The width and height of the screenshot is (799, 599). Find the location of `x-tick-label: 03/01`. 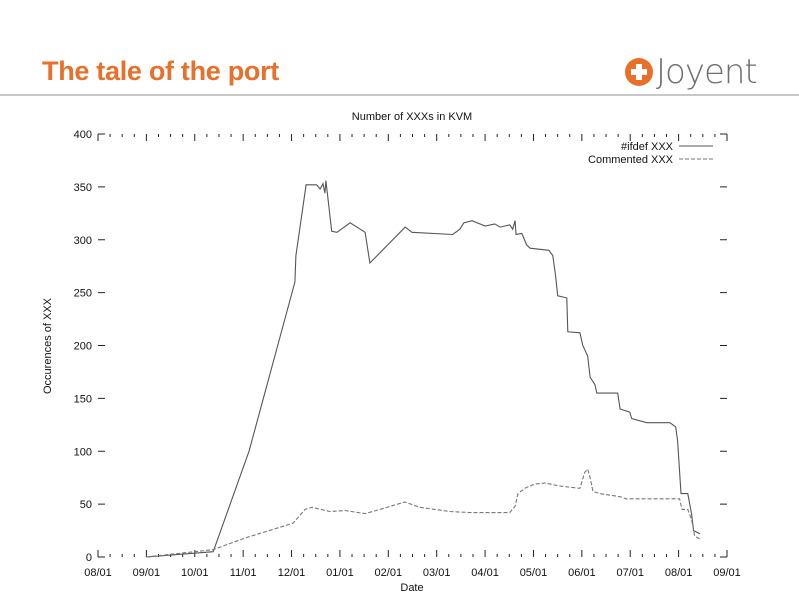

x-tick-label: 03/01 is located at coordinates (437, 573).